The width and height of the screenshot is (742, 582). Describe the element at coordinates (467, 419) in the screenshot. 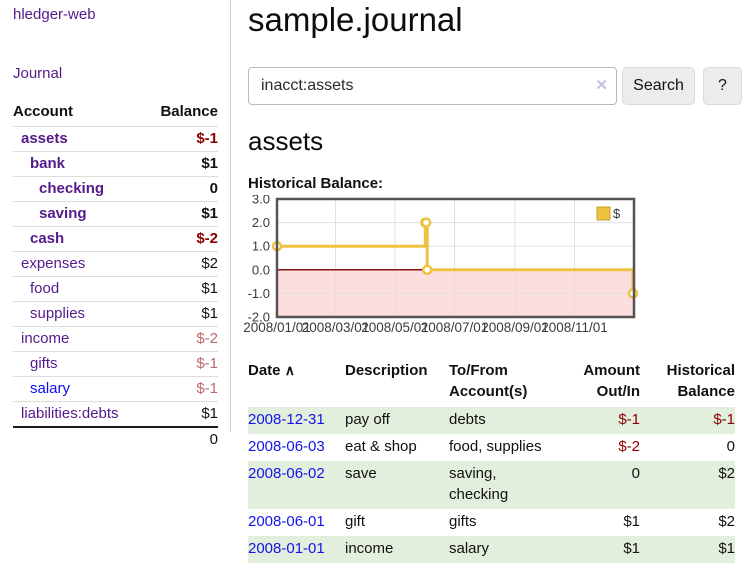

I see `register-cell: debts` at that location.